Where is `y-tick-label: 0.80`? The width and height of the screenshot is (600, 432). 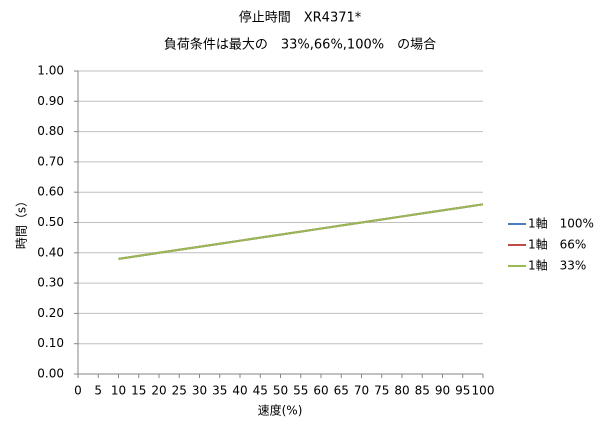 y-tick-label: 0.80 is located at coordinates (50, 131).